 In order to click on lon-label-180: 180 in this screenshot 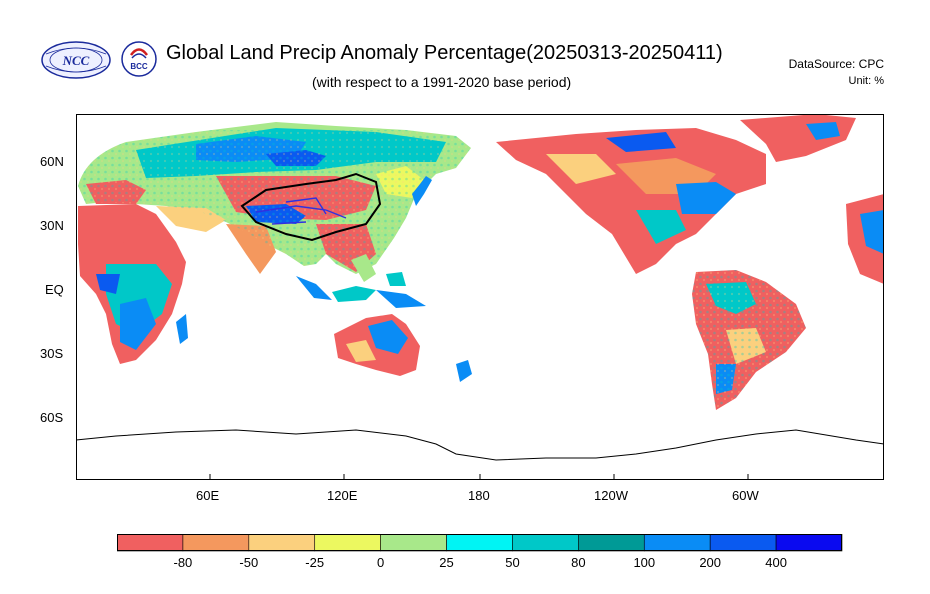, I will do `click(479, 495)`.